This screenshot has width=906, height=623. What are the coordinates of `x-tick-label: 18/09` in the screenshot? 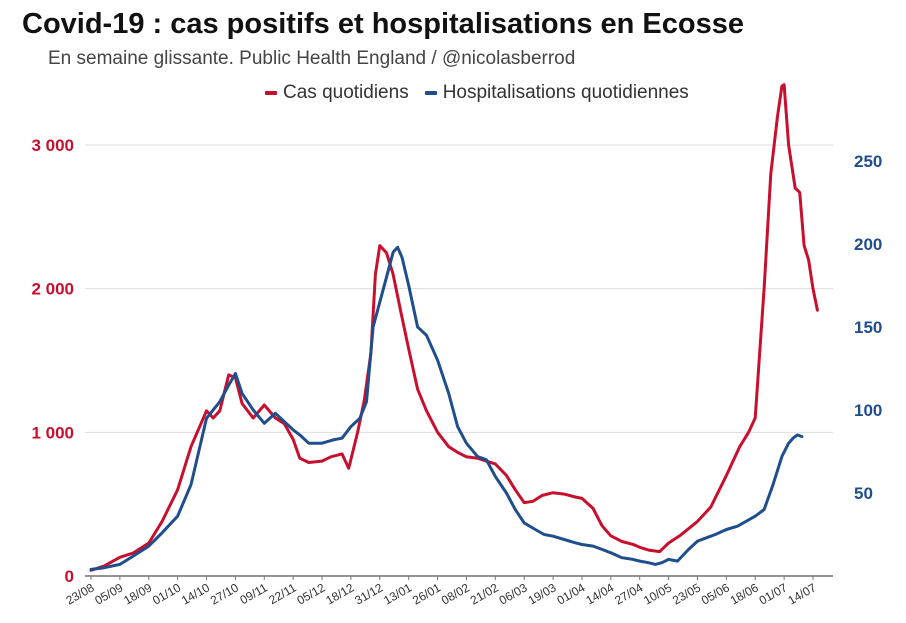 It's located at (137, 593).